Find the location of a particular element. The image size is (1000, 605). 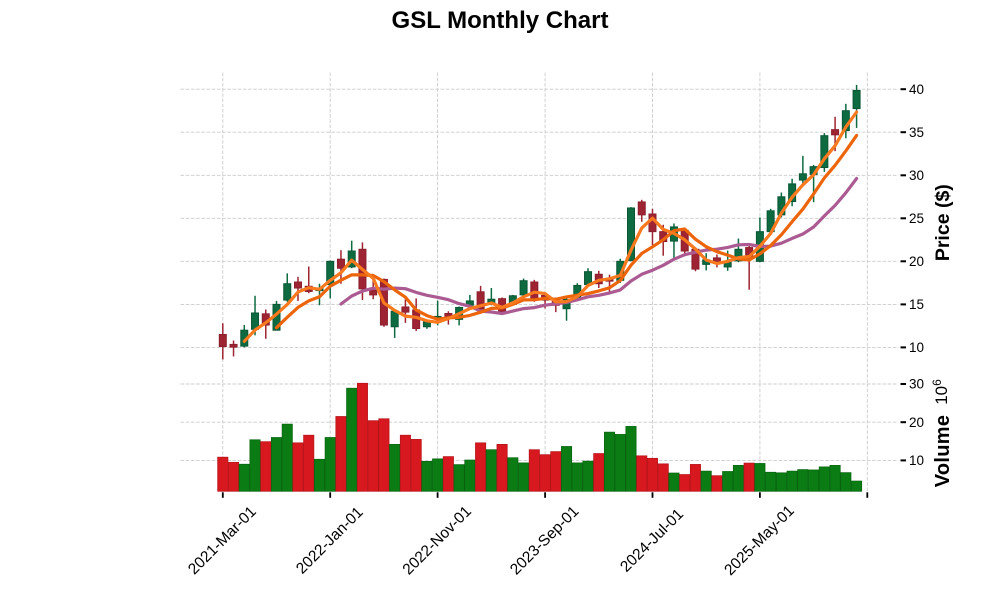

svg-text: 15 is located at coordinates (916, 304).